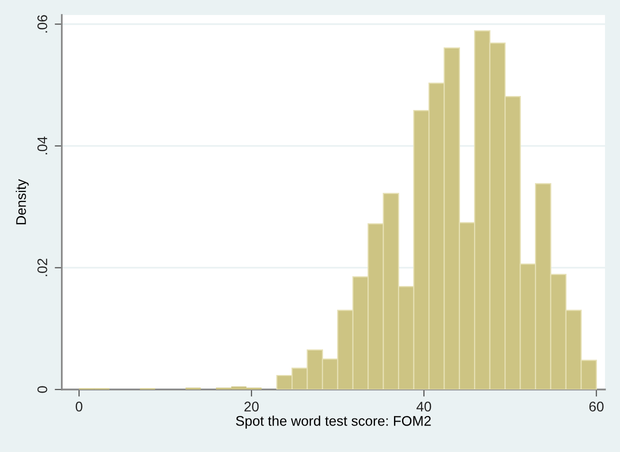 The height and width of the screenshot is (452, 620). Describe the element at coordinates (42, 267) in the screenshot. I see `y-tick-label: .02` at that location.